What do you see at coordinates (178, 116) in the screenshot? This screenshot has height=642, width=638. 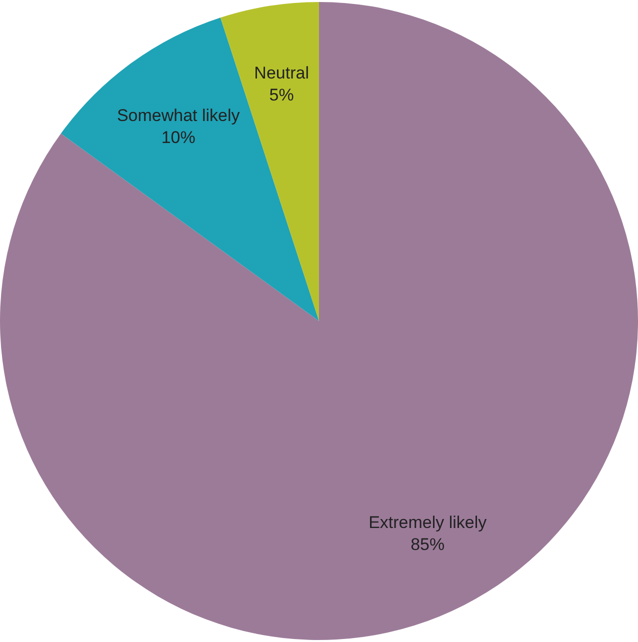 I see `slice-label: Somewhat likely` at bounding box center [178, 116].